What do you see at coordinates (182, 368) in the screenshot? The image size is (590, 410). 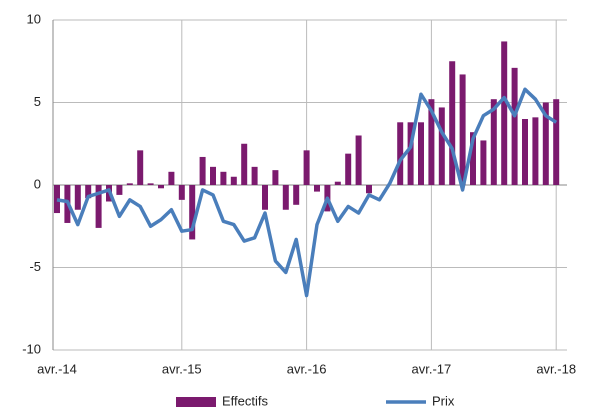 I see `x-tick-label: avr.-15` at bounding box center [182, 368].